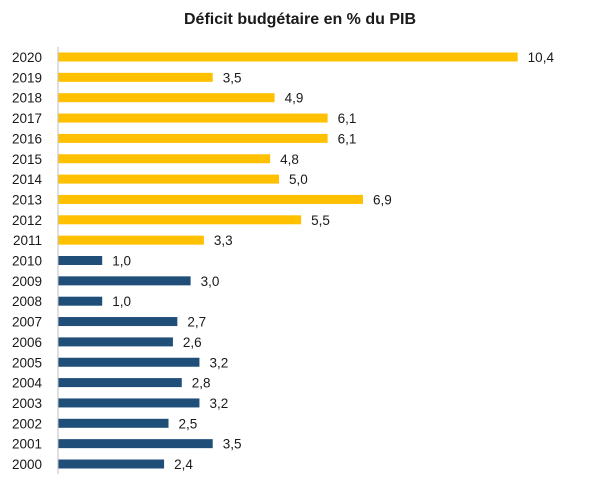  What do you see at coordinates (294, 98) in the screenshot?
I see `data-label-2018: 4,9` at bounding box center [294, 98].